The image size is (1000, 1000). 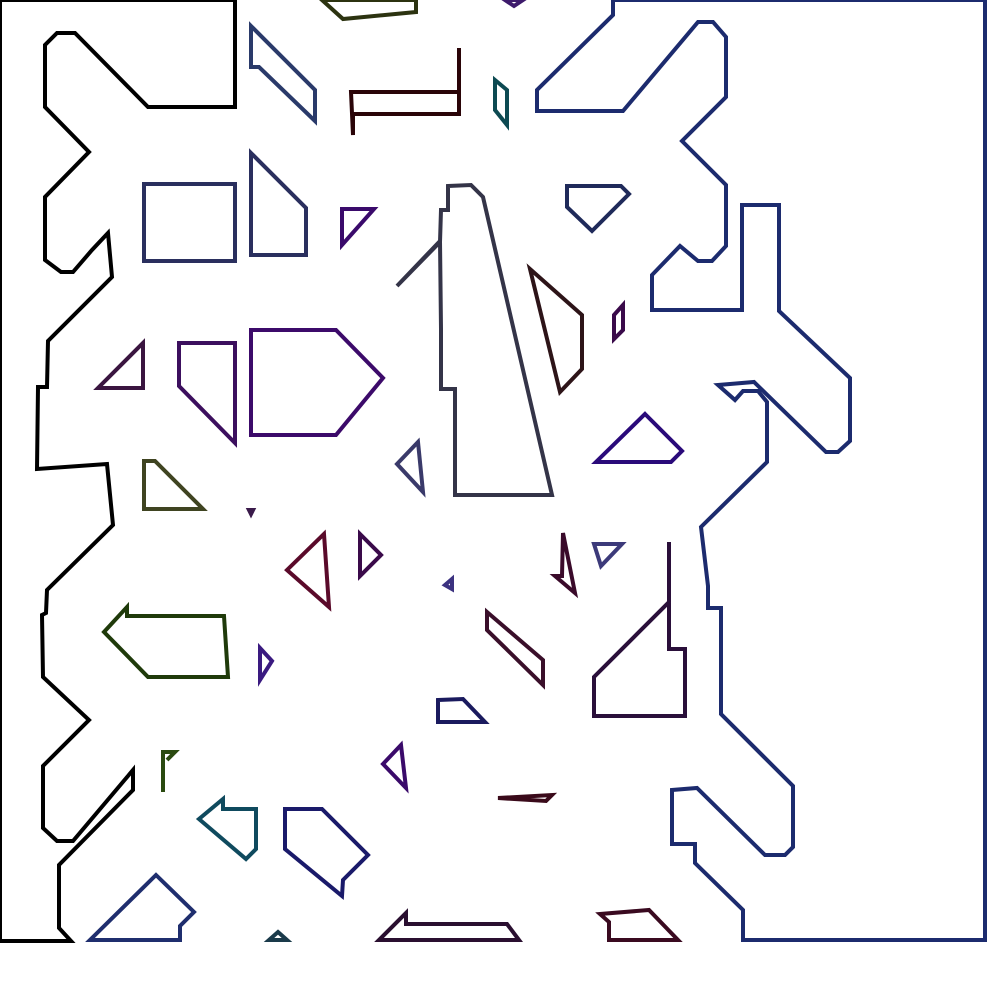 What do you see at coordinates (308, 570) in the screenshot?
I see `crimson-triangle` at bounding box center [308, 570].